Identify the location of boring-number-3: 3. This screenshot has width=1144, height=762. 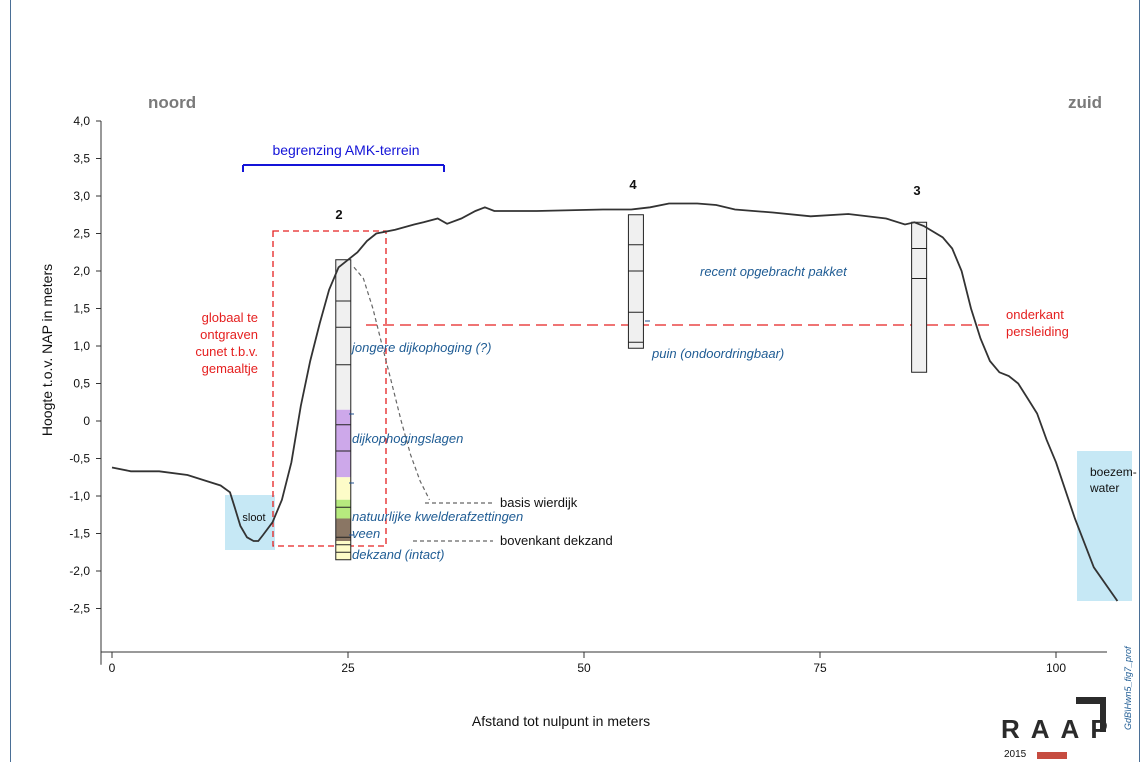
(916, 190).